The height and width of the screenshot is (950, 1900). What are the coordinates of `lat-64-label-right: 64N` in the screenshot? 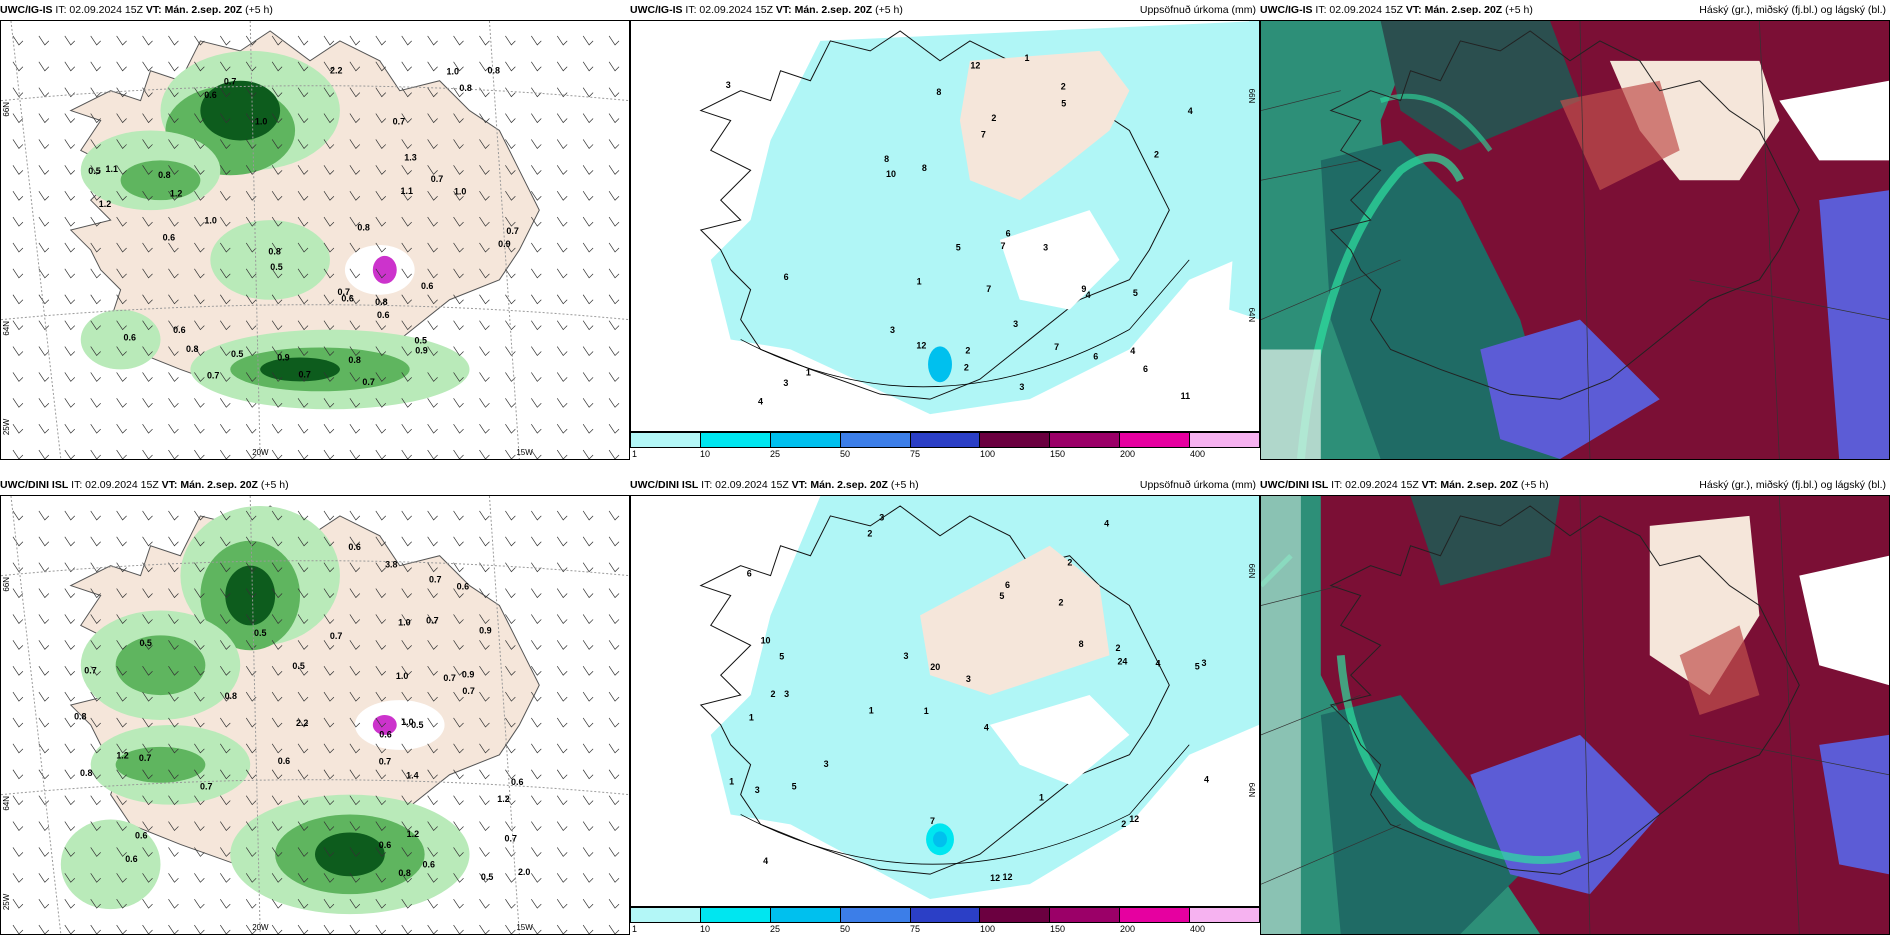 It's located at (1251, 315).